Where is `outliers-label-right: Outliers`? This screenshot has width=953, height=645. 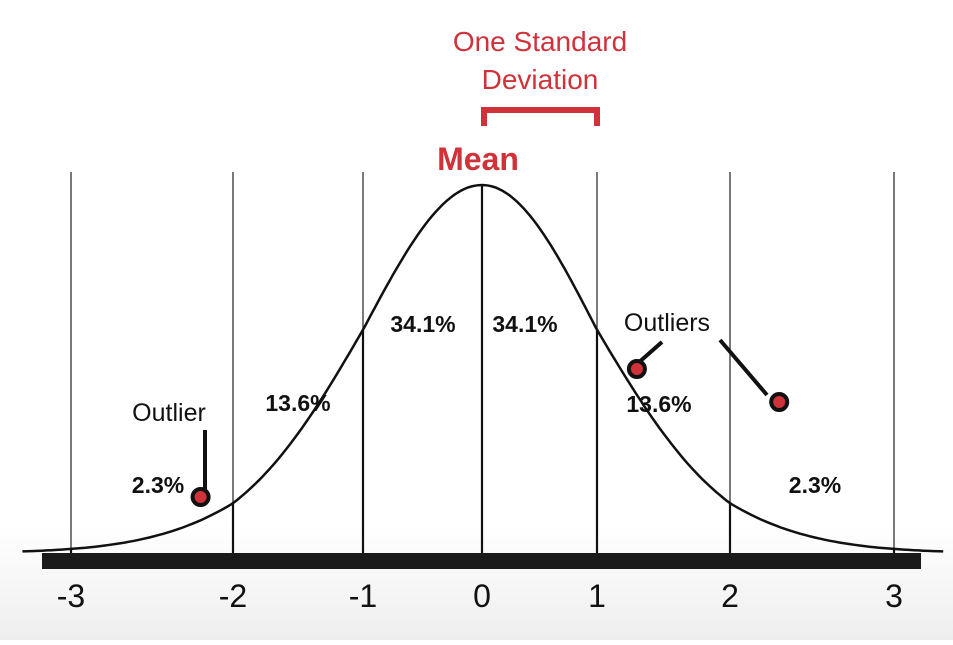 outliers-label-right: Outliers is located at coordinates (667, 323).